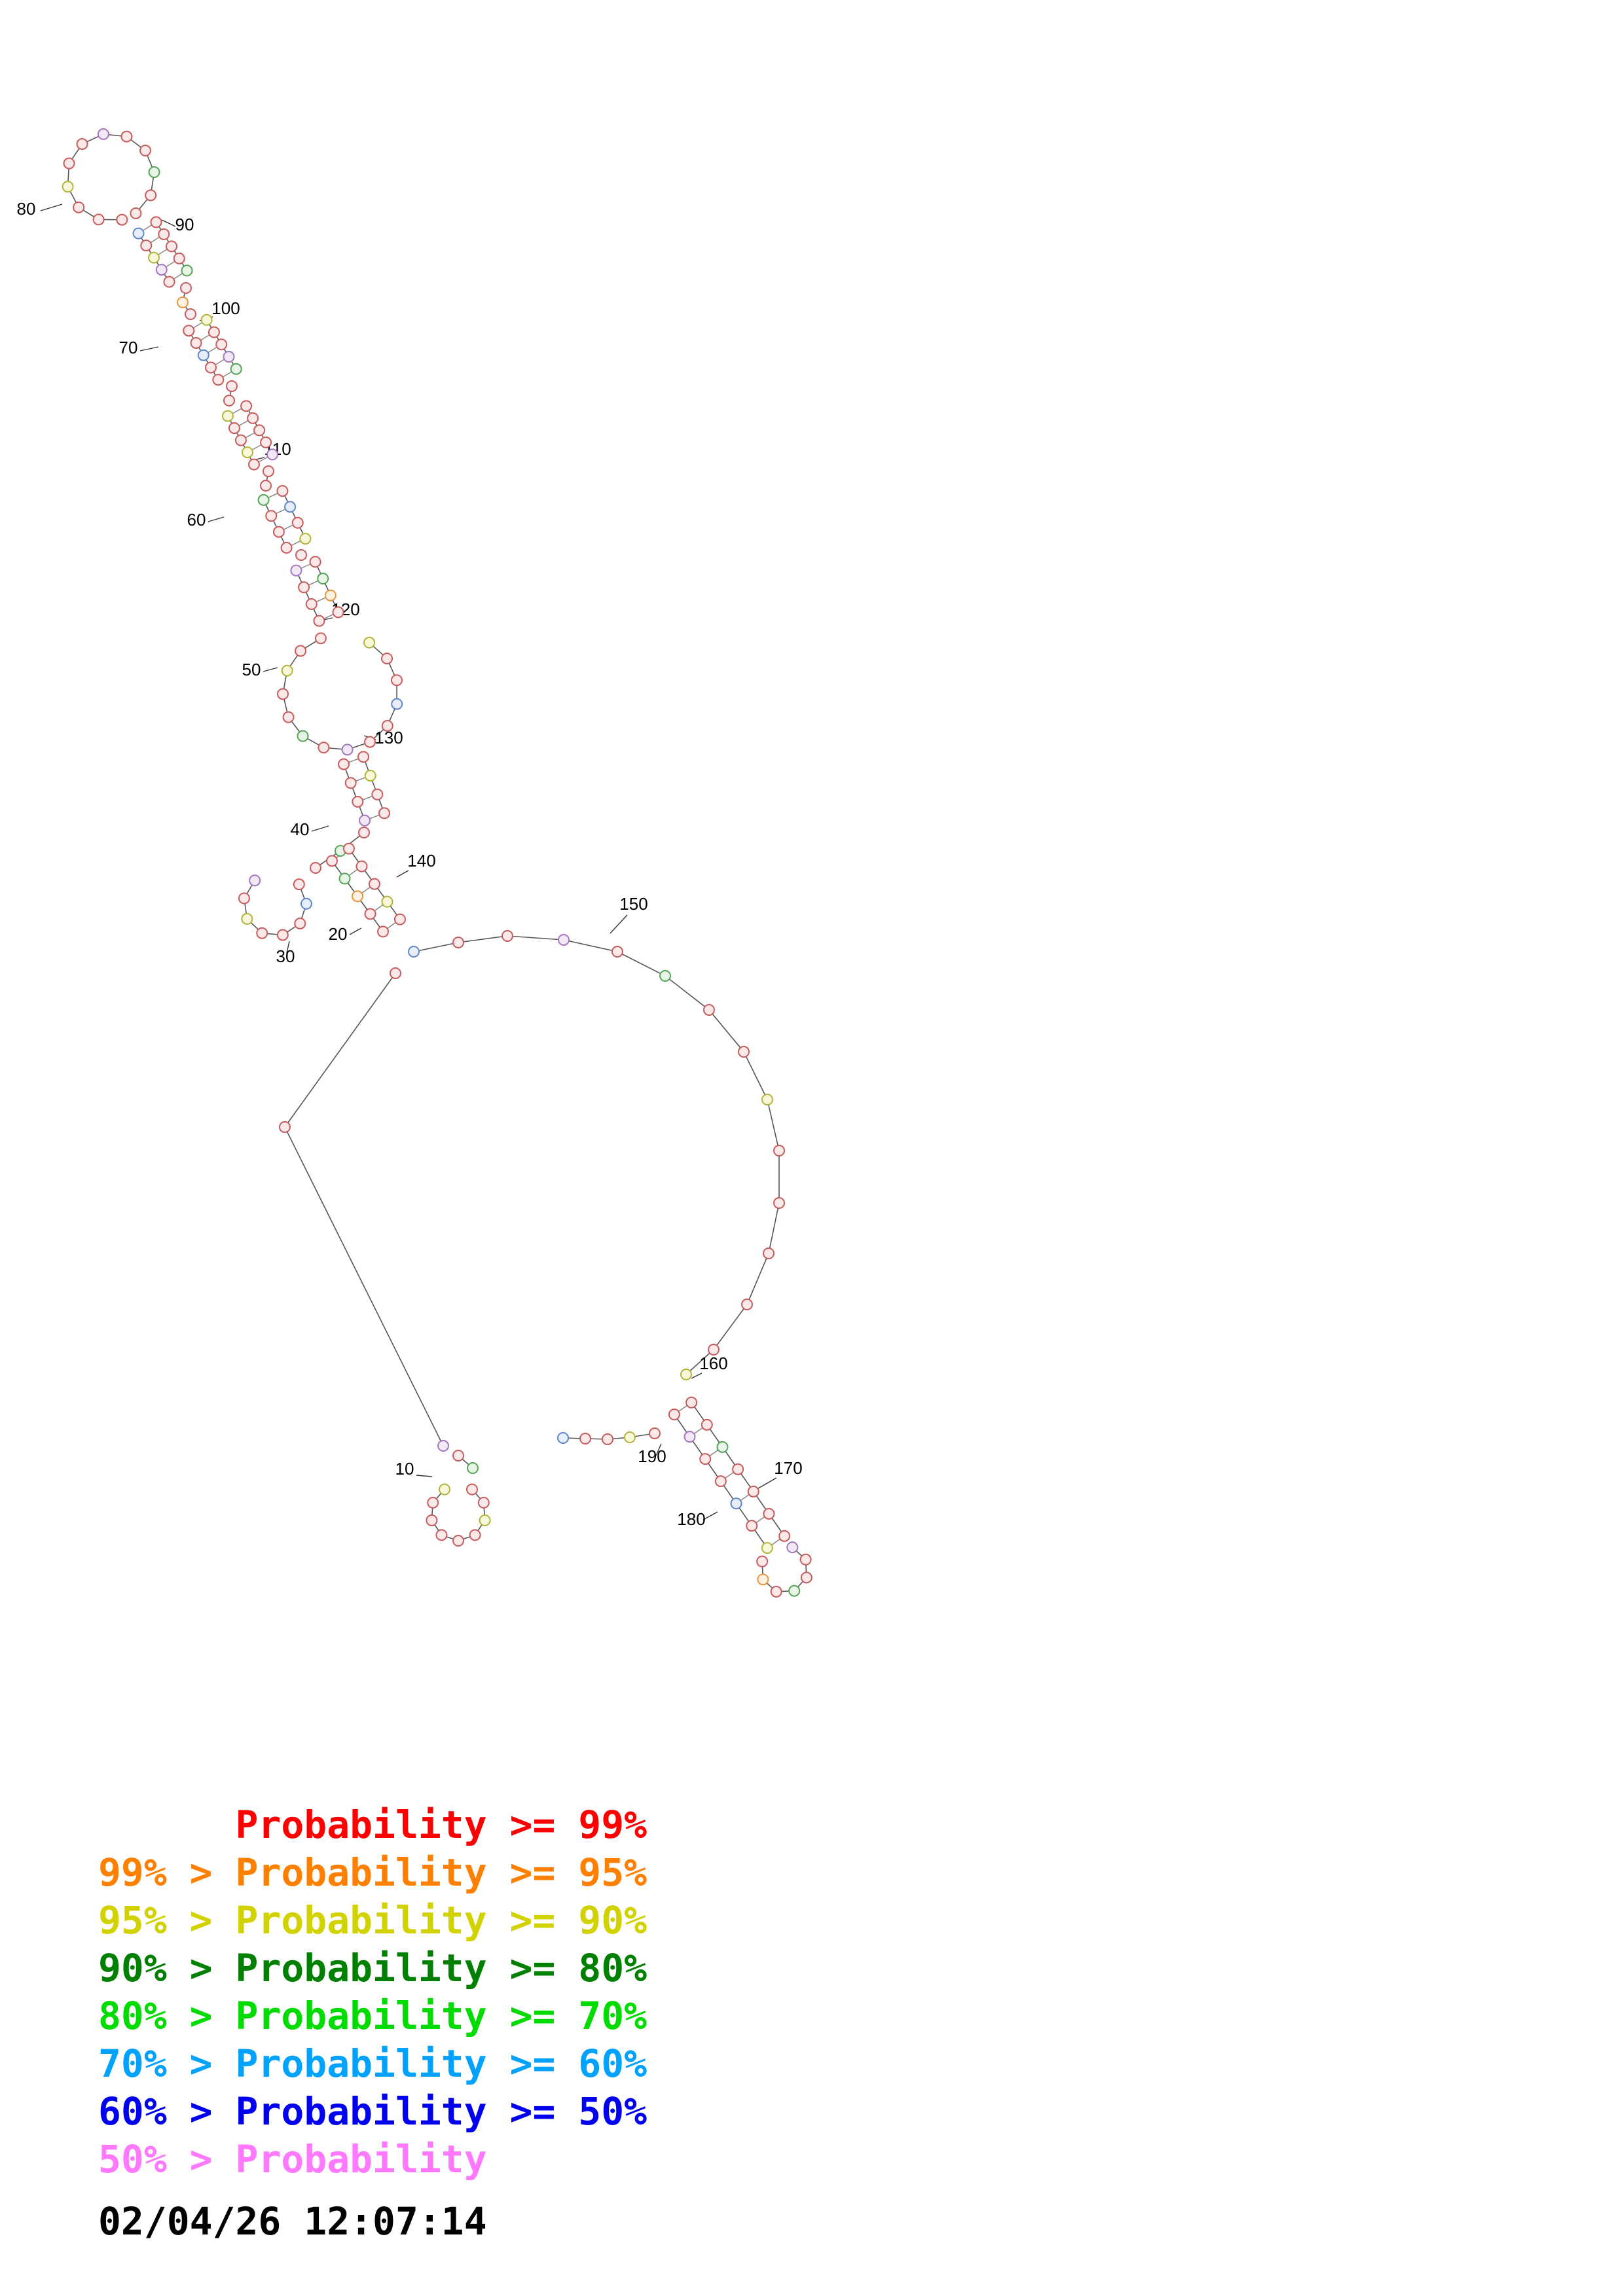  What do you see at coordinates (372, 2063) in the screenshot?
I see `legend-row: 70% > Probability >= 60%` at bounding box center [372, 2063].